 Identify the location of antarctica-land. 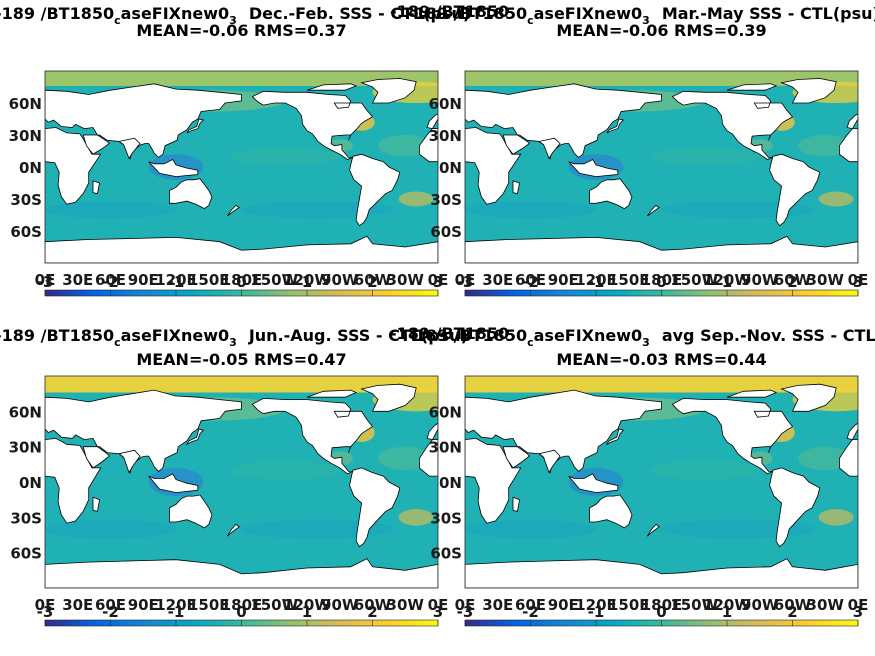
(241, 249).